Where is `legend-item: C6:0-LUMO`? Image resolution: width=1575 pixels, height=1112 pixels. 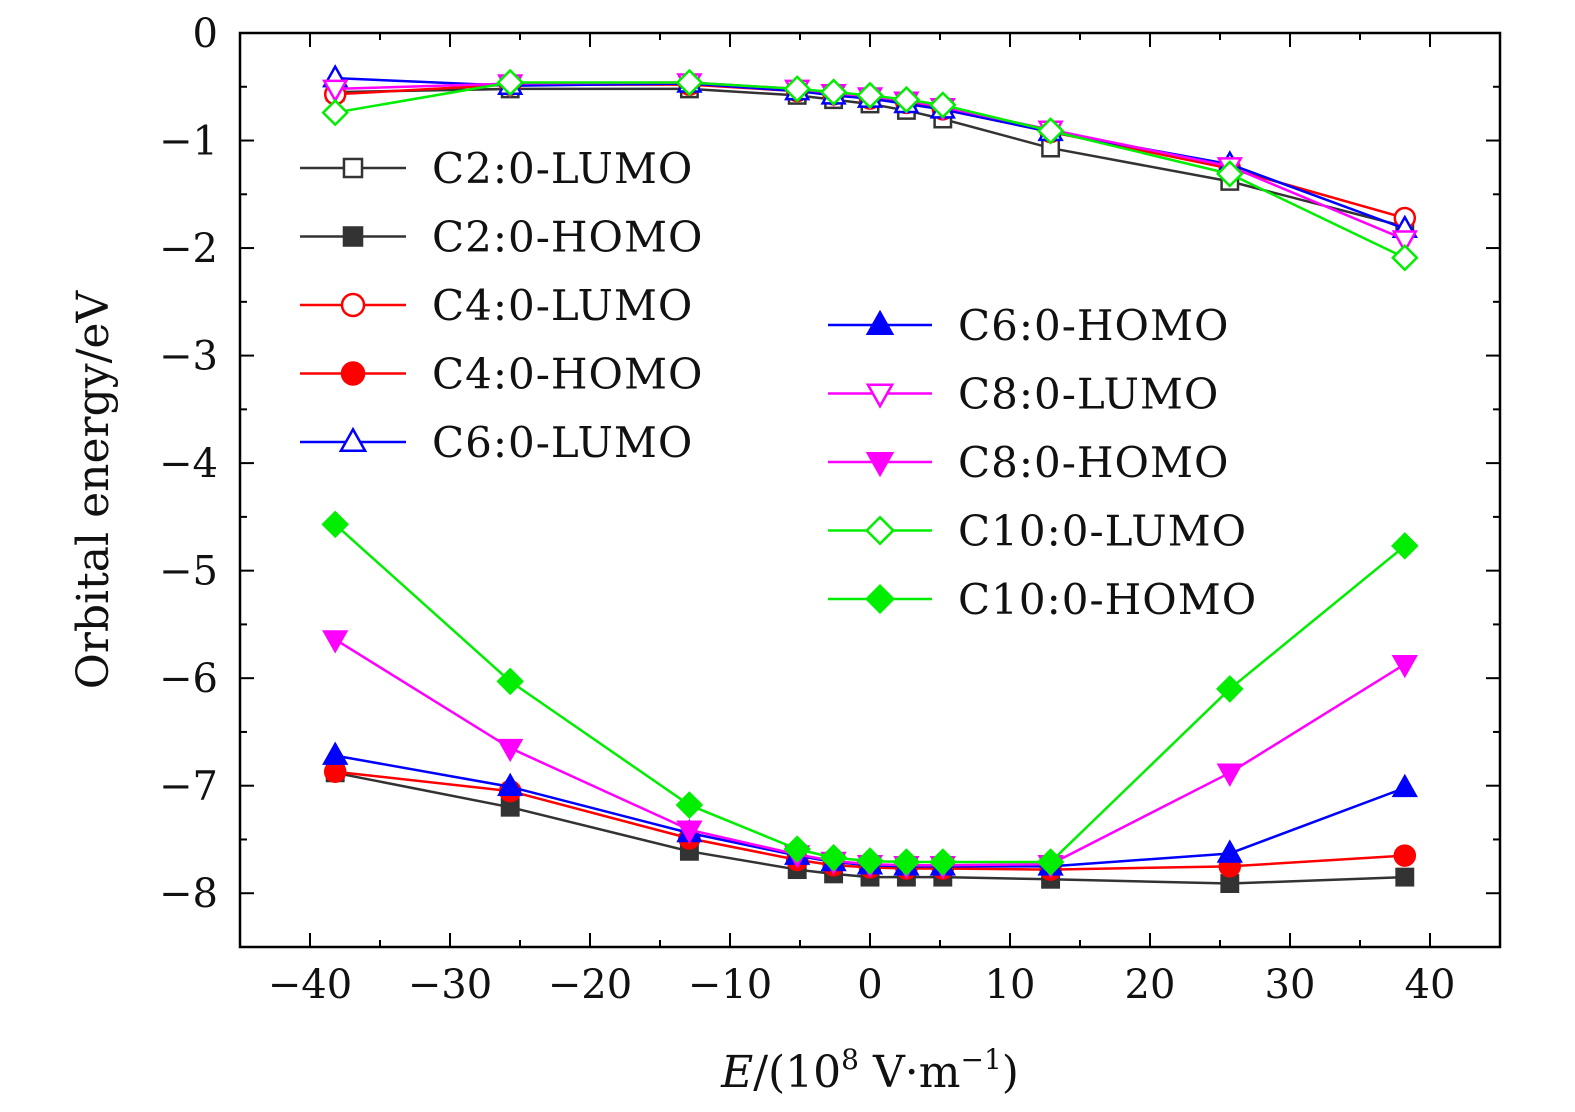 legend-item: C6:0-LUMO is located at coordinates (496, 442).